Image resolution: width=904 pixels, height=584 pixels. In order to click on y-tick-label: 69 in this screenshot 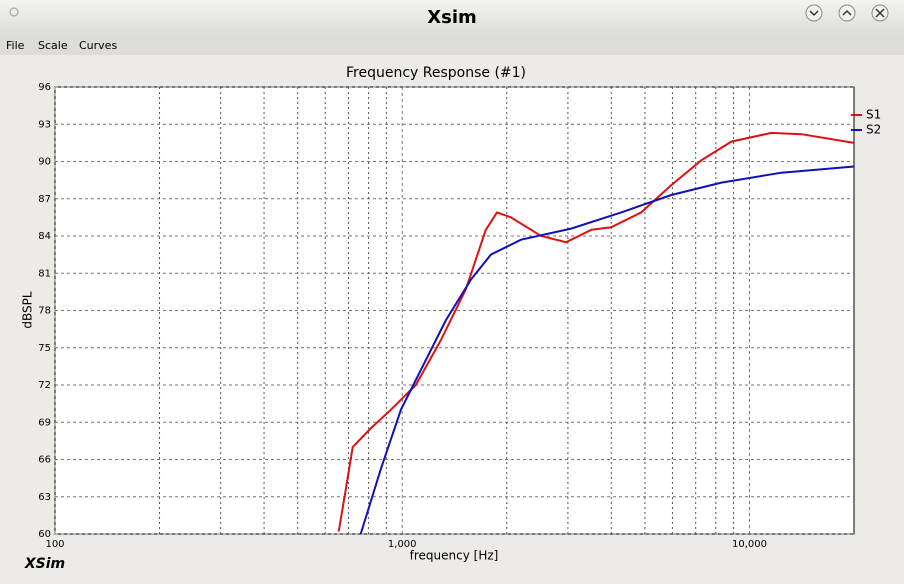, I will do `click(44, 422)`.